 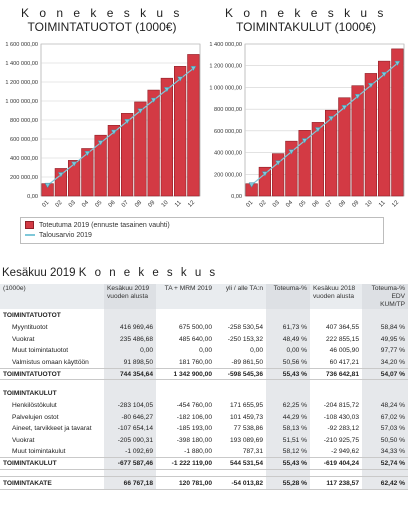 I want to click on x-tick-label: 09, so click(x=355, y=203).